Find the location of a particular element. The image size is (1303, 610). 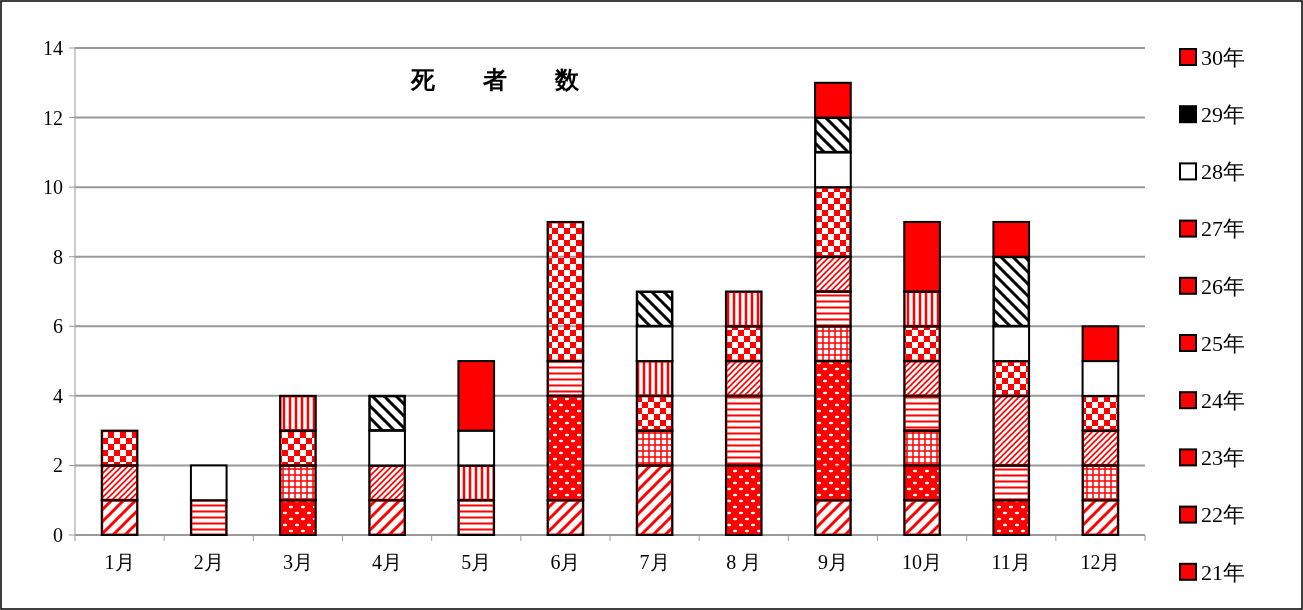

legend-label: 24年 is located at coordinates (1223, 400).